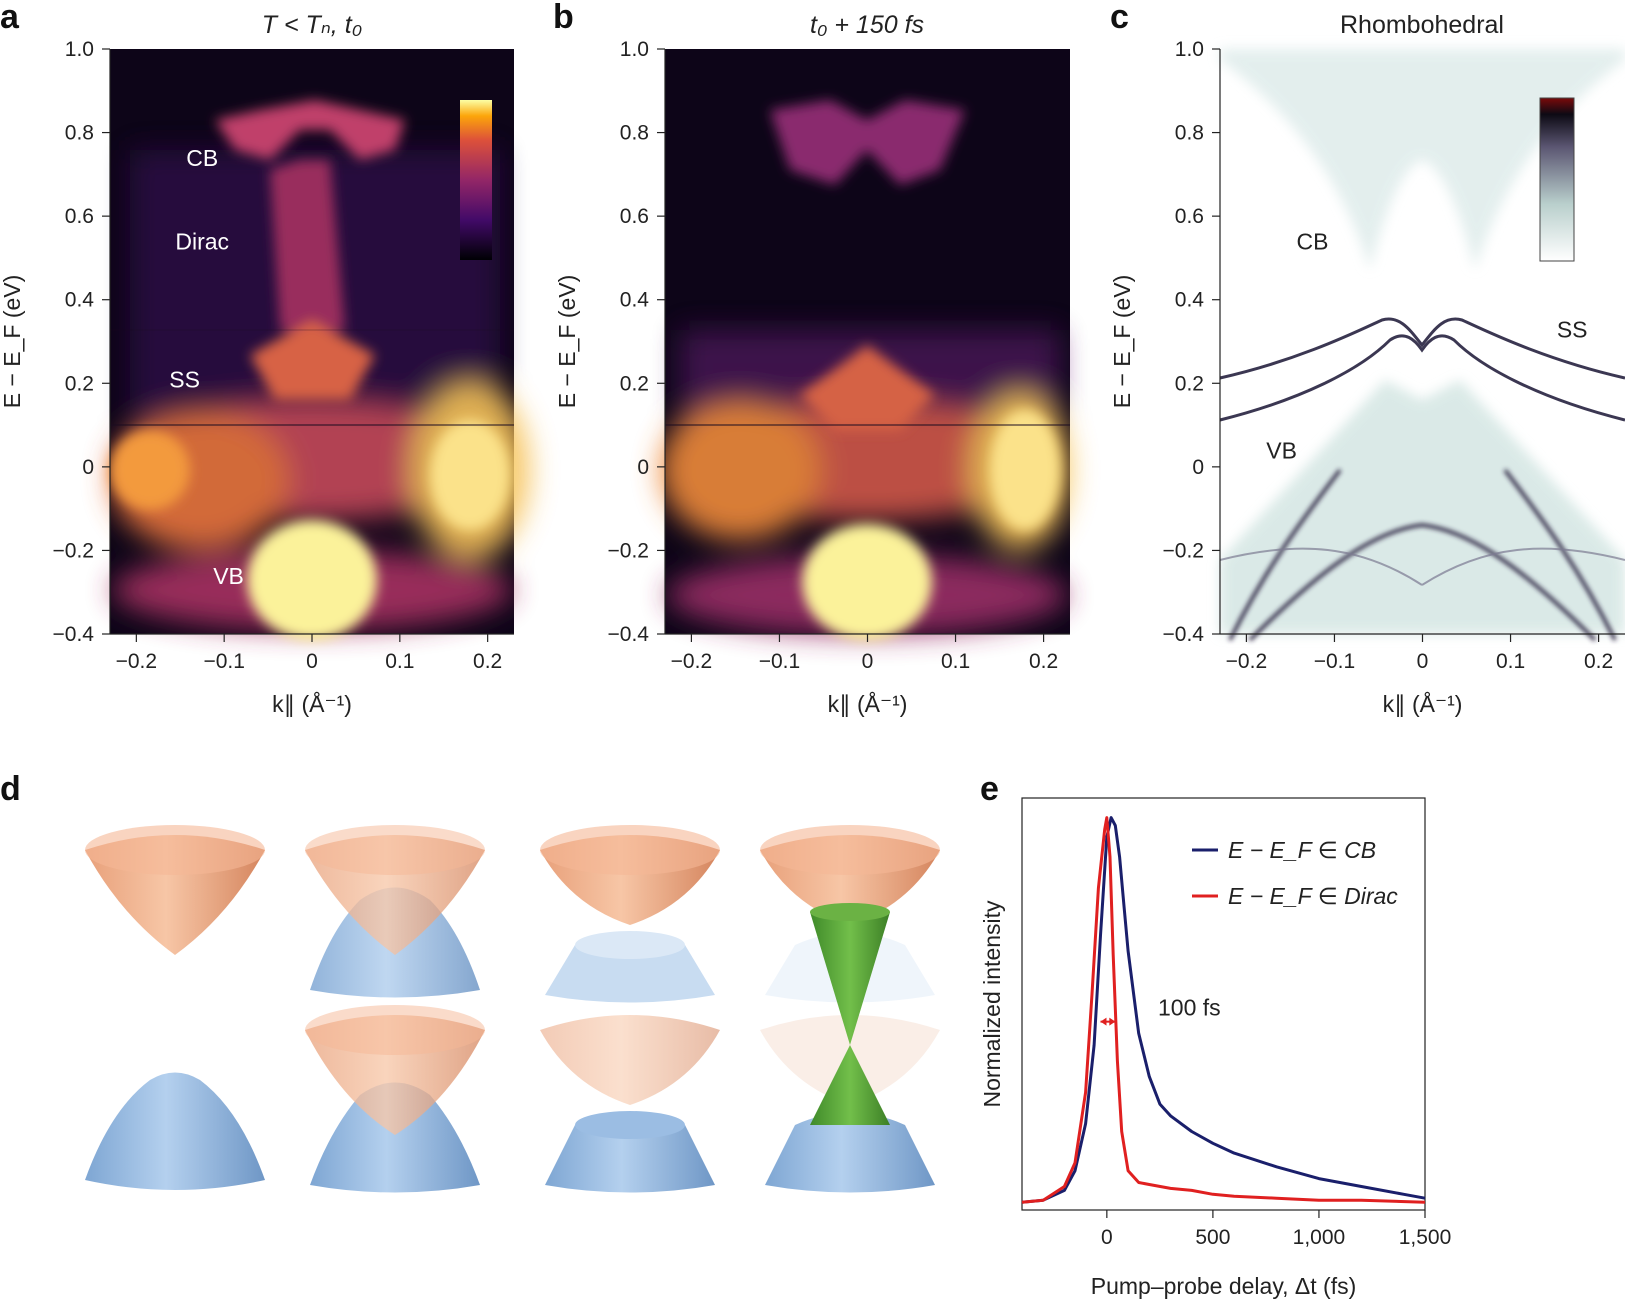 This screenshot has width=1625, height=1302. I want to click on ss-band-upper, so click(1422, 348).